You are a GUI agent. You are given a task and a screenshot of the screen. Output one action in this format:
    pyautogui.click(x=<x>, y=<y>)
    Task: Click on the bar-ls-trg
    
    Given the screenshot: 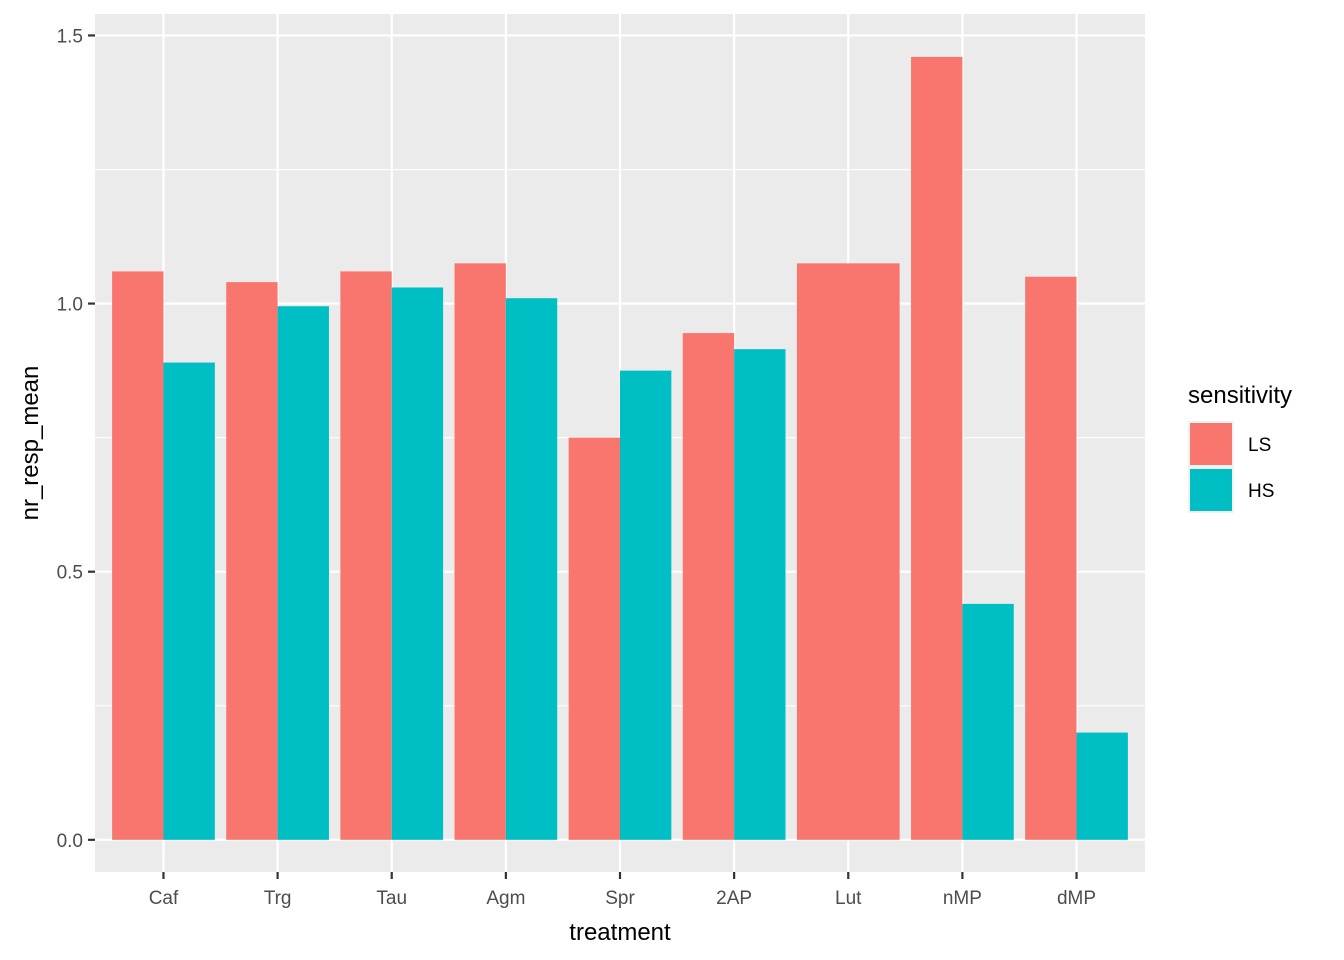 What is the action you would take?
    pyautogui.click(x=252, y=561)
    